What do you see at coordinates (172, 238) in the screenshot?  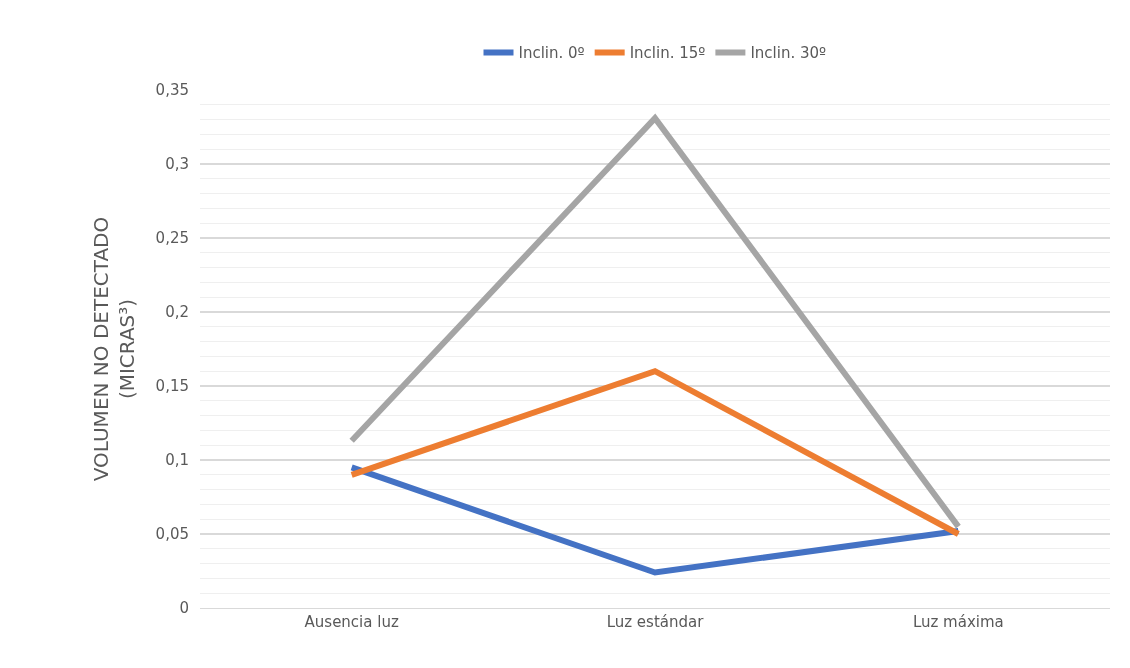 I see `y-tick-label: 0,25` at bounding box center [172, 238].